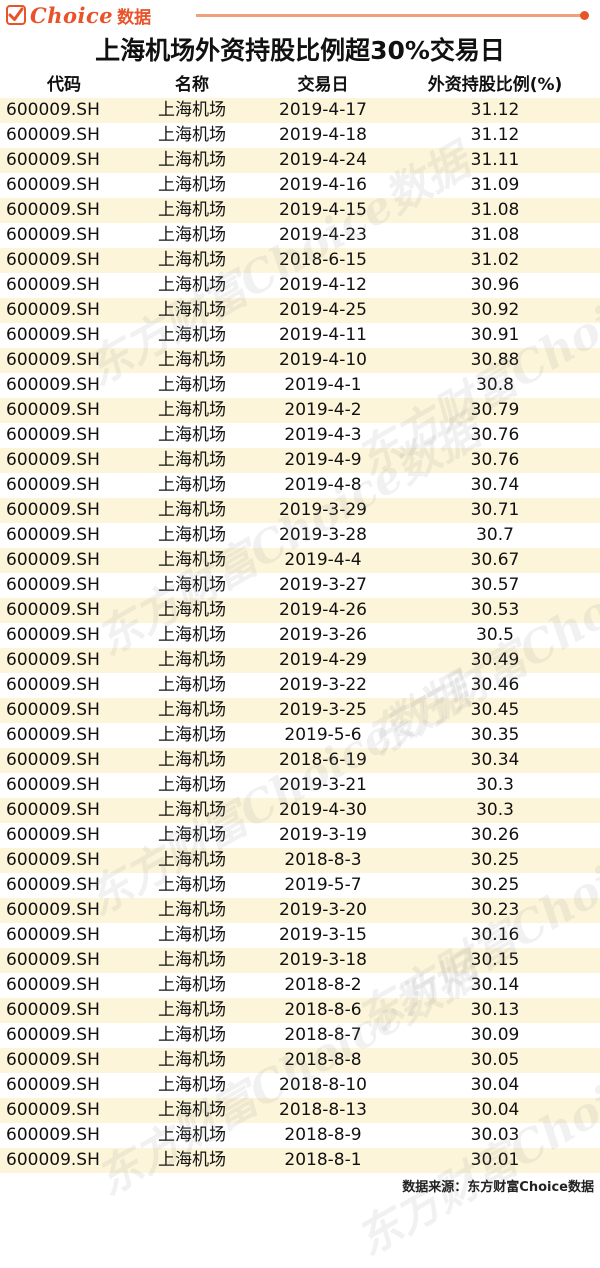  I want to click on brand-header: Choice 数据, so click(300, 15).